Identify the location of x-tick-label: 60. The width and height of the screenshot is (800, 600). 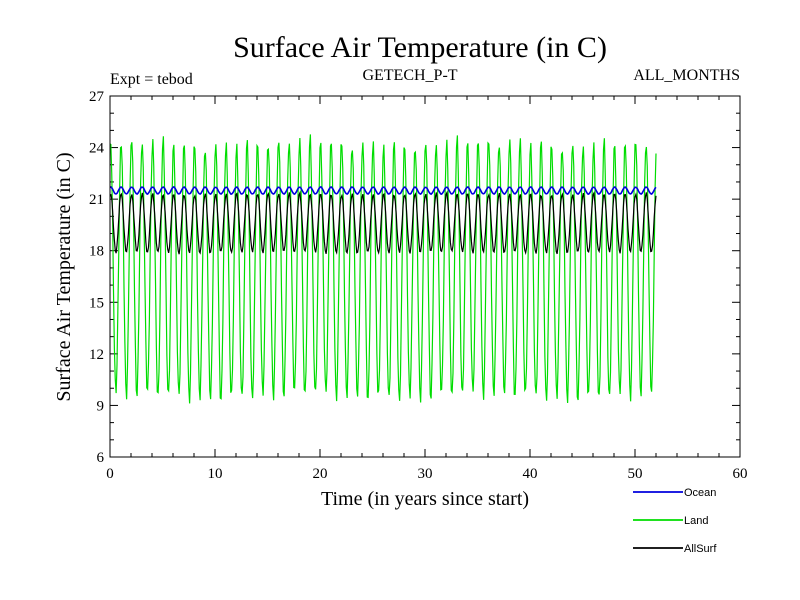
(740, 474).